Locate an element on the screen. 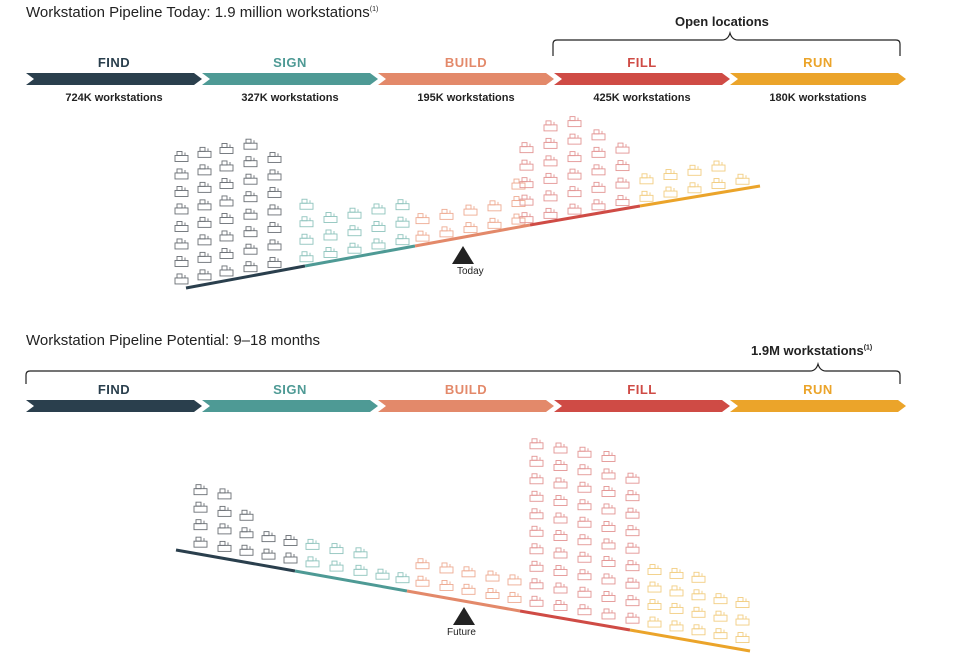 Image resolution: width=960 pixels, height=655 pixels. future-seesaw is located at coordinates (463, 600).